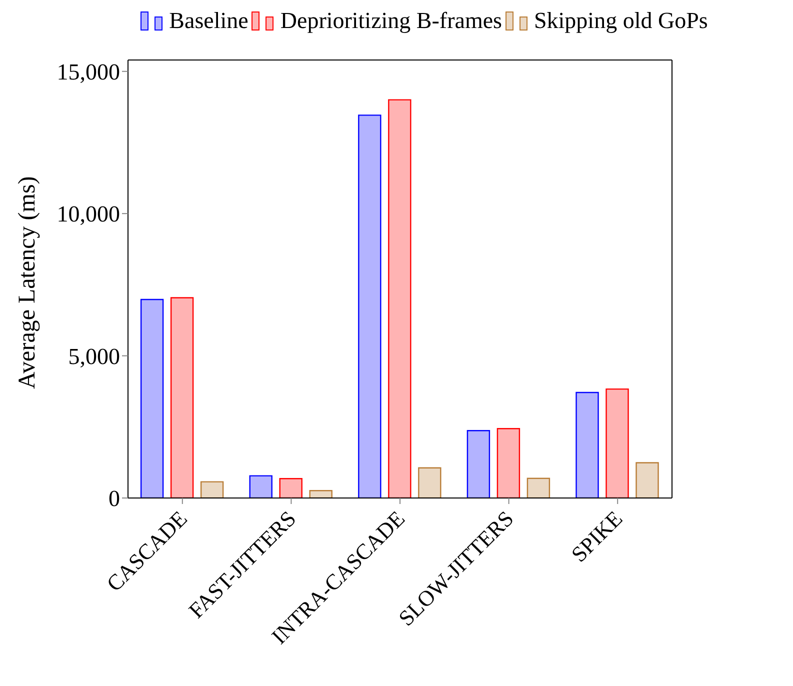 This screenshot has width=793, height=686. What do you see at coordinates (88, 214) in the screenshot?
I see `y-tick-label: 10,000` at bounding box center [88, 214].